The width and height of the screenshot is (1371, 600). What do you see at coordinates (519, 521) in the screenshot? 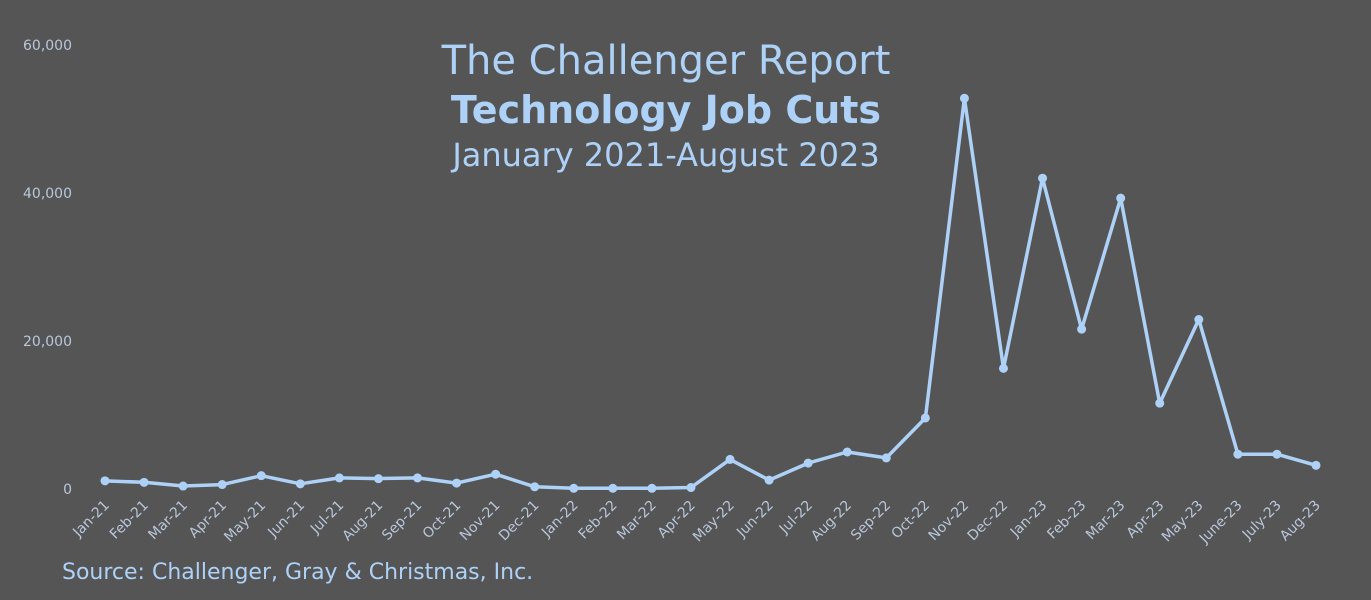
I see `x-tick-label: Dec-21` at bounding box center [519, 521].